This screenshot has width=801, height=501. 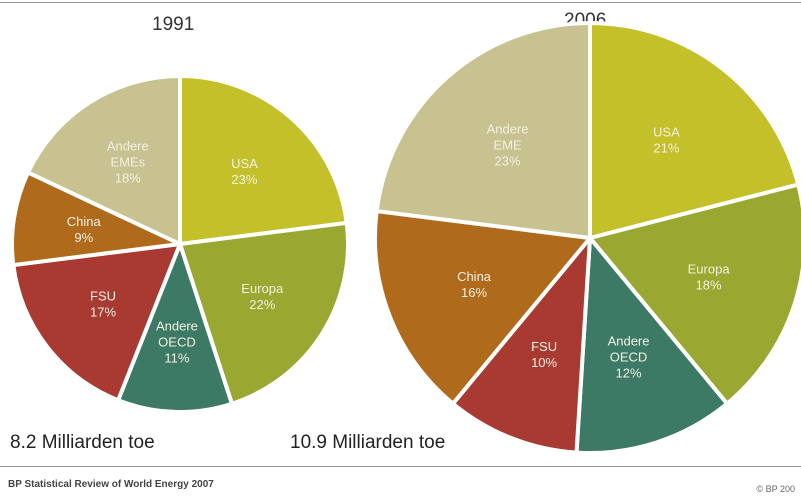 What do you see at coordinates (82, 442) in the screenshot?
I see `total-1991: 8.2 Milliarden toe` at bounding box center [82, 442].